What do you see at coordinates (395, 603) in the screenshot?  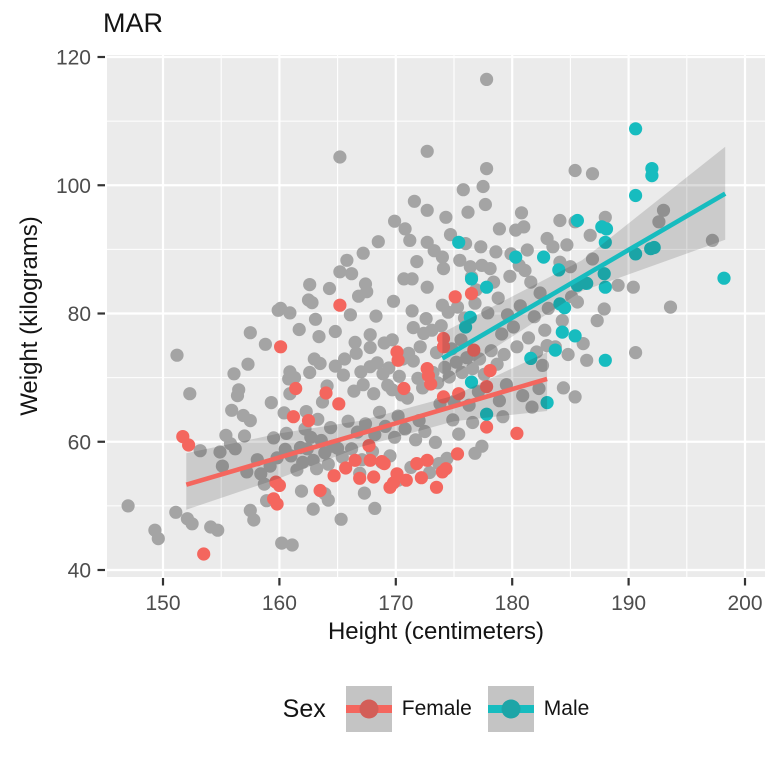 I see `x-tick-label: 170` at bounding box center [395, 603].